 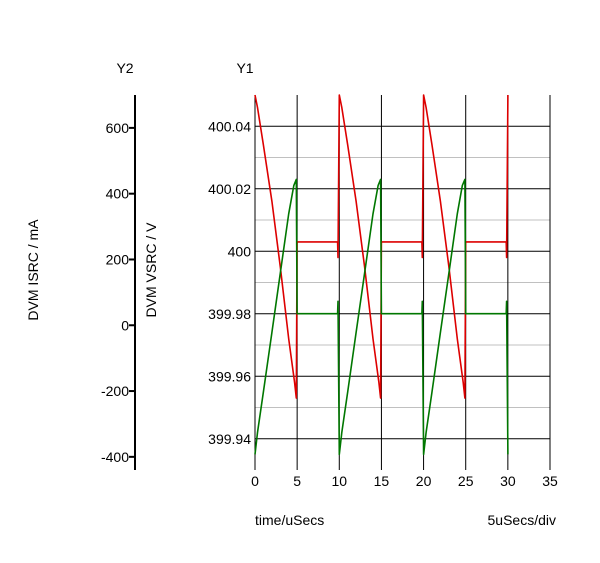 What do you see at coordinates (229, 189) in the screenshot?
I see `y1-tick-label: 400.02` at bounding box center [229, 189].